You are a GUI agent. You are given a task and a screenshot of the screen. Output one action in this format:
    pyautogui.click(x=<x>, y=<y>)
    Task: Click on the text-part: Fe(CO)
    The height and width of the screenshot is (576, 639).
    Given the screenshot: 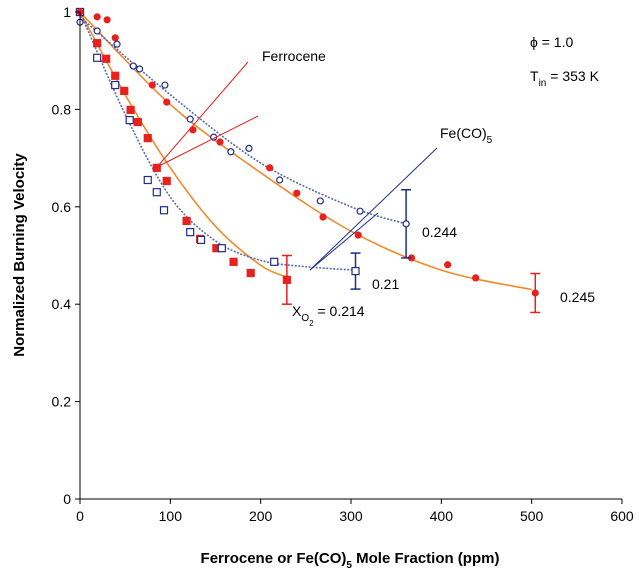 What is the action you would take?
    pyautogui.click(x=463, y=133)
    